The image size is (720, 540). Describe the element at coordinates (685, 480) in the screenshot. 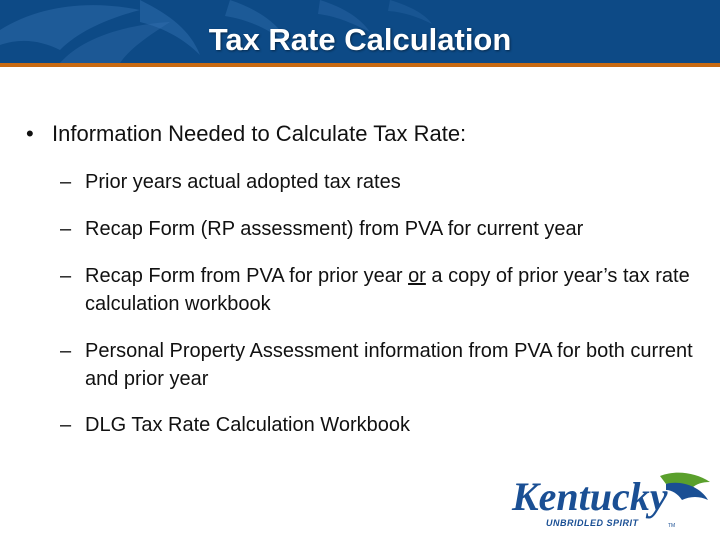

I see `horse-mane-icon` at that location.